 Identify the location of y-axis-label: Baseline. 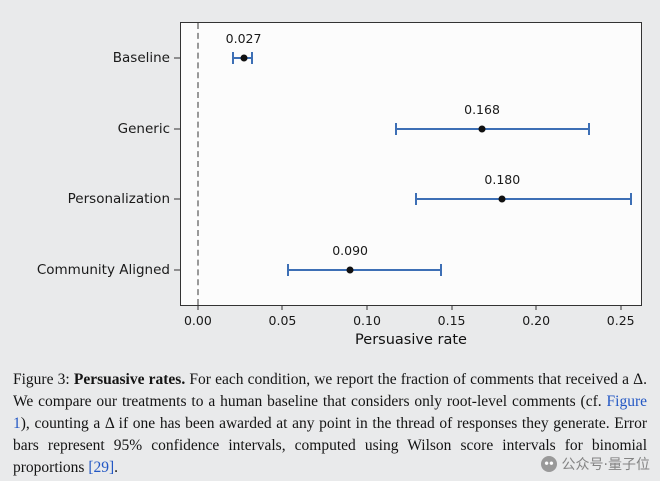
(141, 58).